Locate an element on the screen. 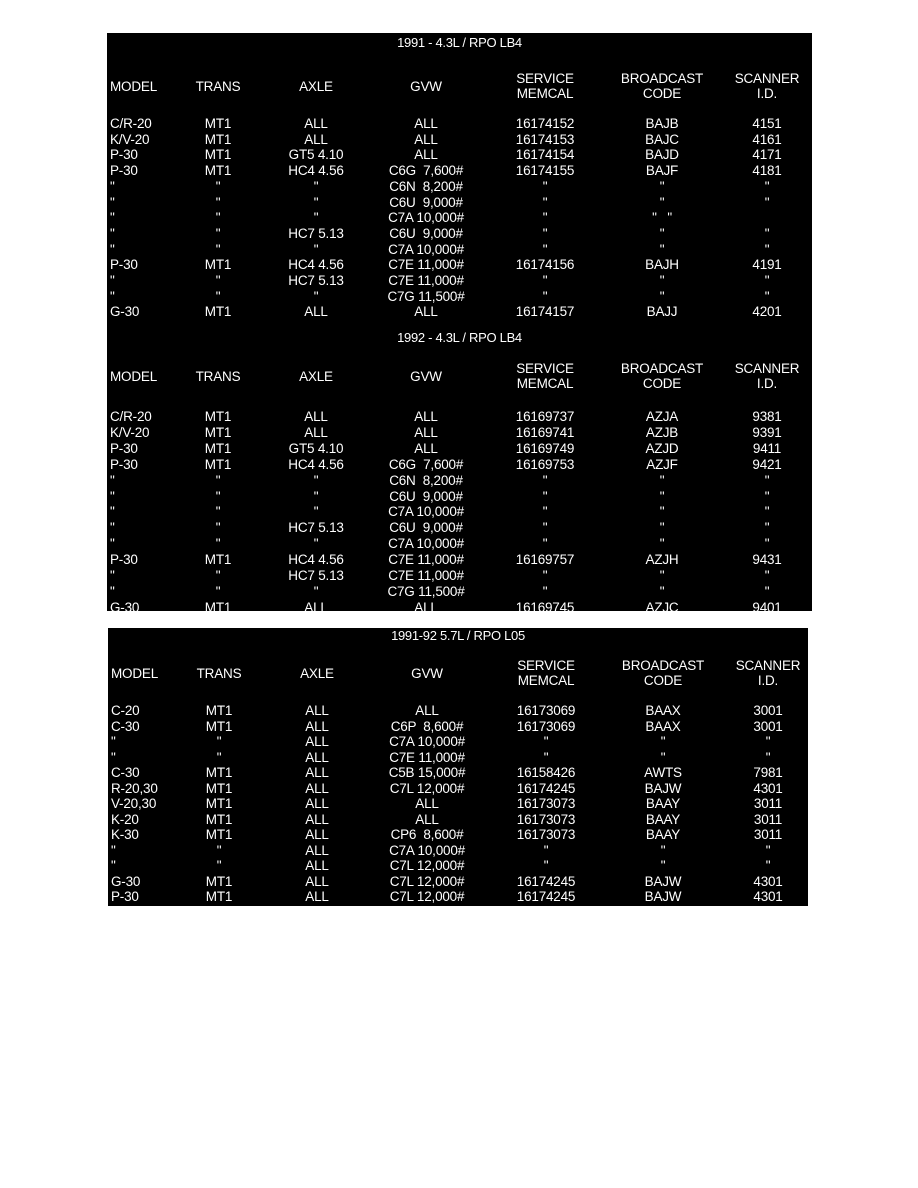  cell-scanner-id: 9381 is located at coordinates (767, 416).